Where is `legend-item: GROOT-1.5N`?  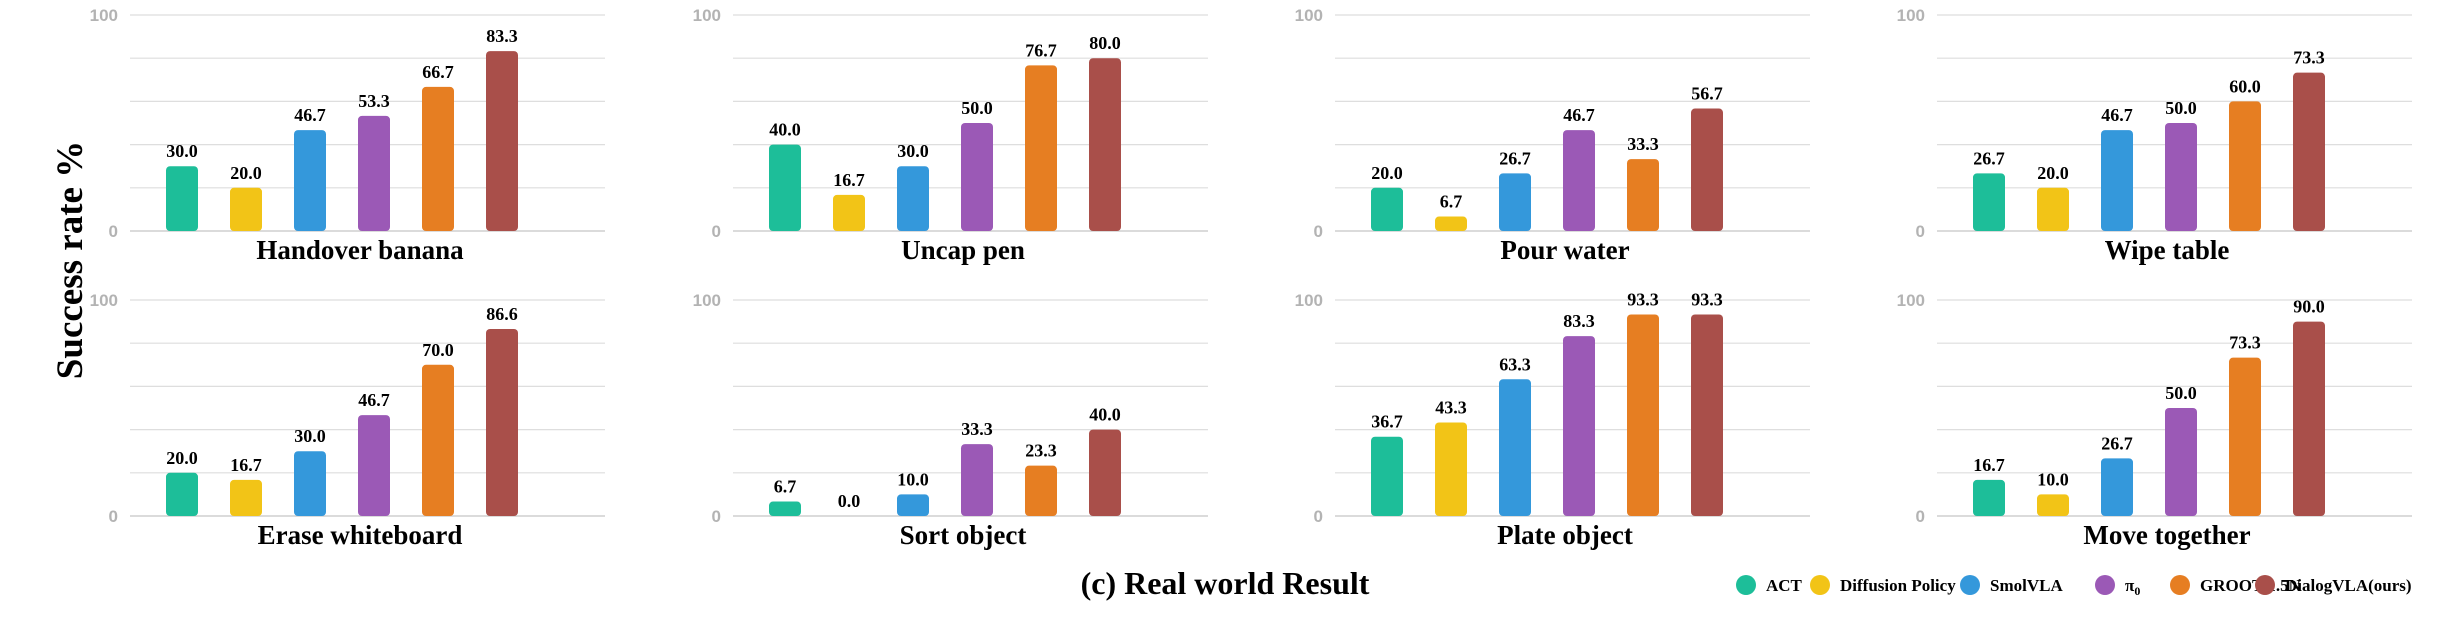 legend-item: GROOT-1.5N is located at coordinates (2236, 585).